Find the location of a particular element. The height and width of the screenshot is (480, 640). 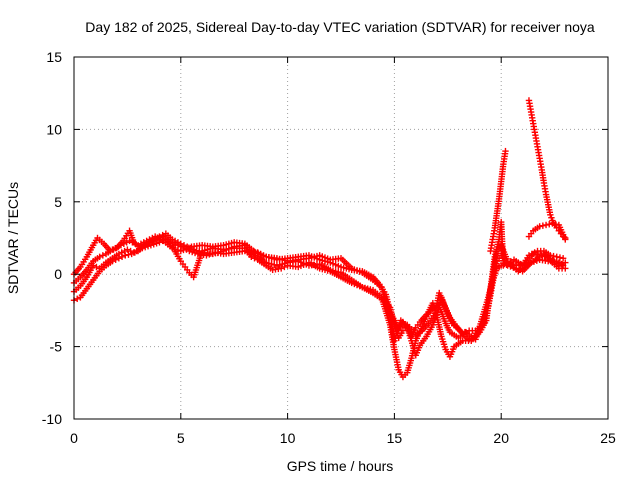

y-tick-label: 5 is located at coordinates (58, 202).